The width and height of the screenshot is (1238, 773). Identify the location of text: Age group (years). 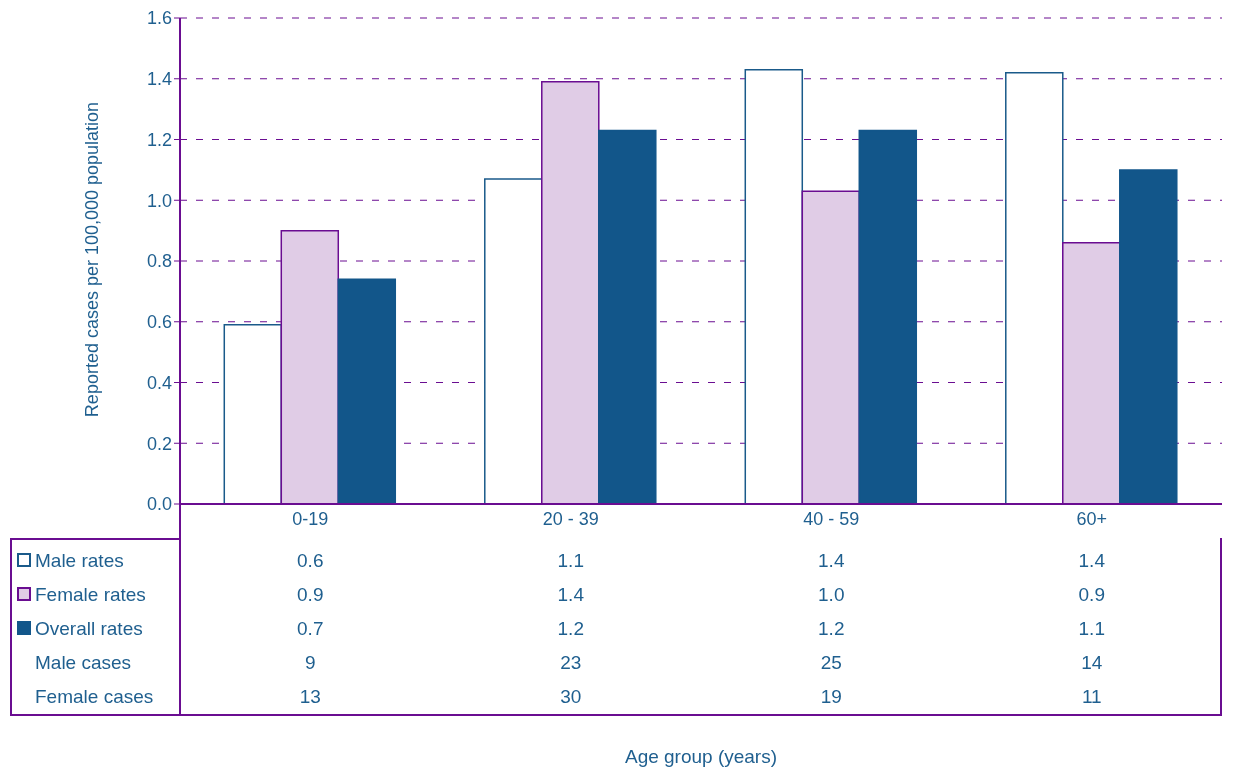
(701, 757).